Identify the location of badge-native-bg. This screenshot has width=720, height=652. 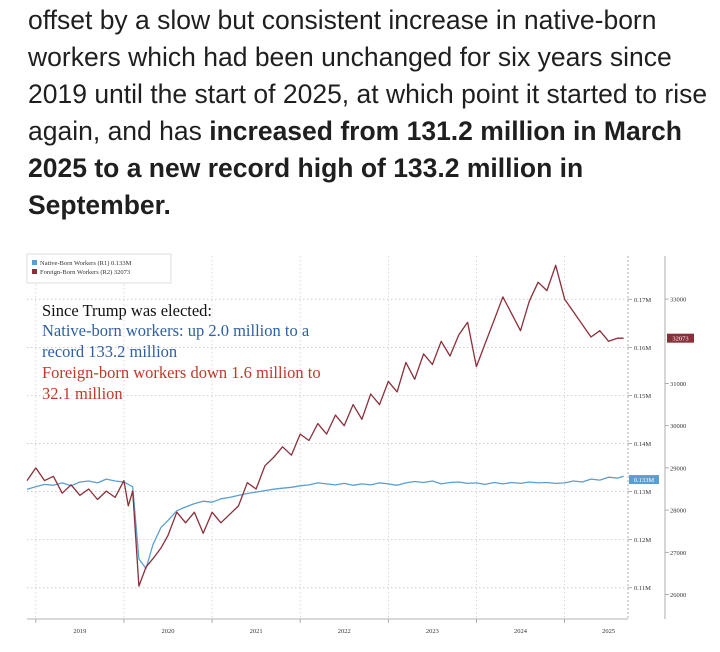
(644, 480).